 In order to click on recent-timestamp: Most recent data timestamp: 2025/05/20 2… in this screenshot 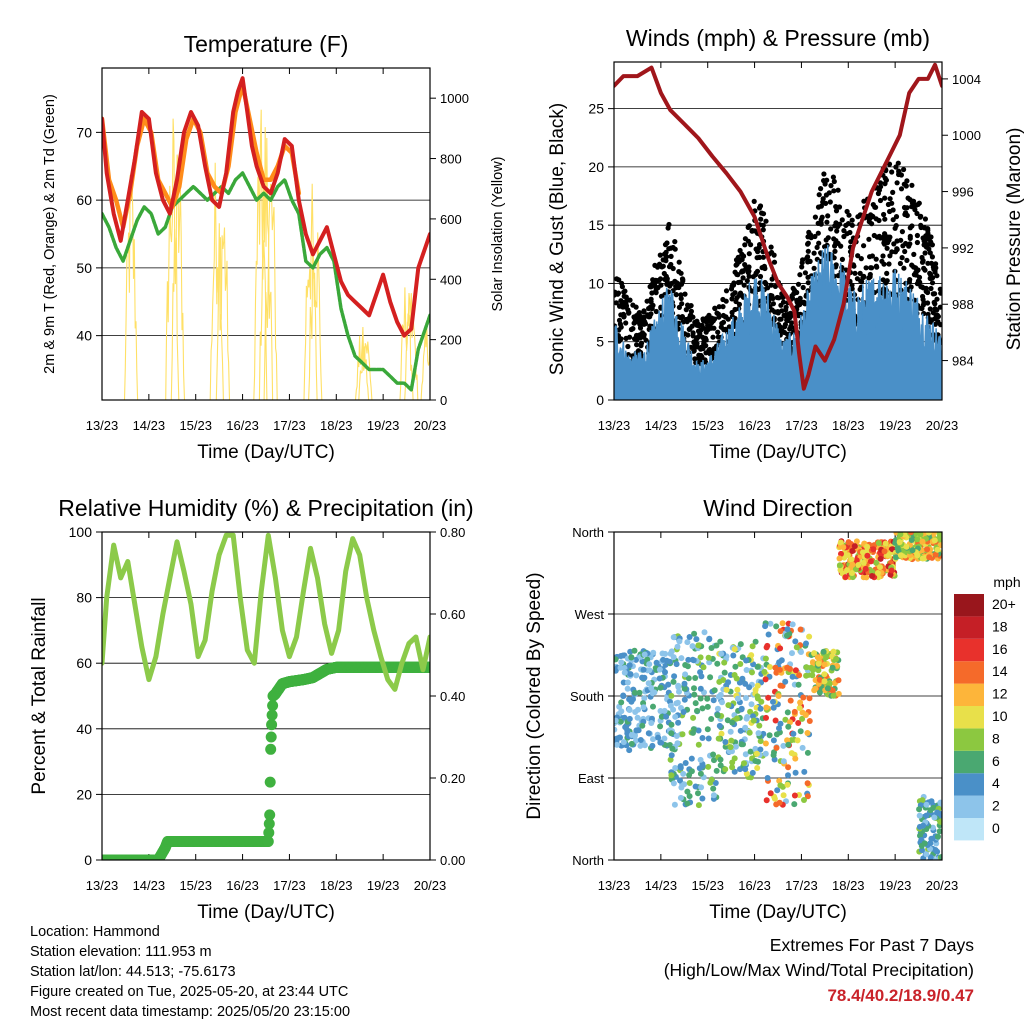, I will do `click(190, 1012)`.